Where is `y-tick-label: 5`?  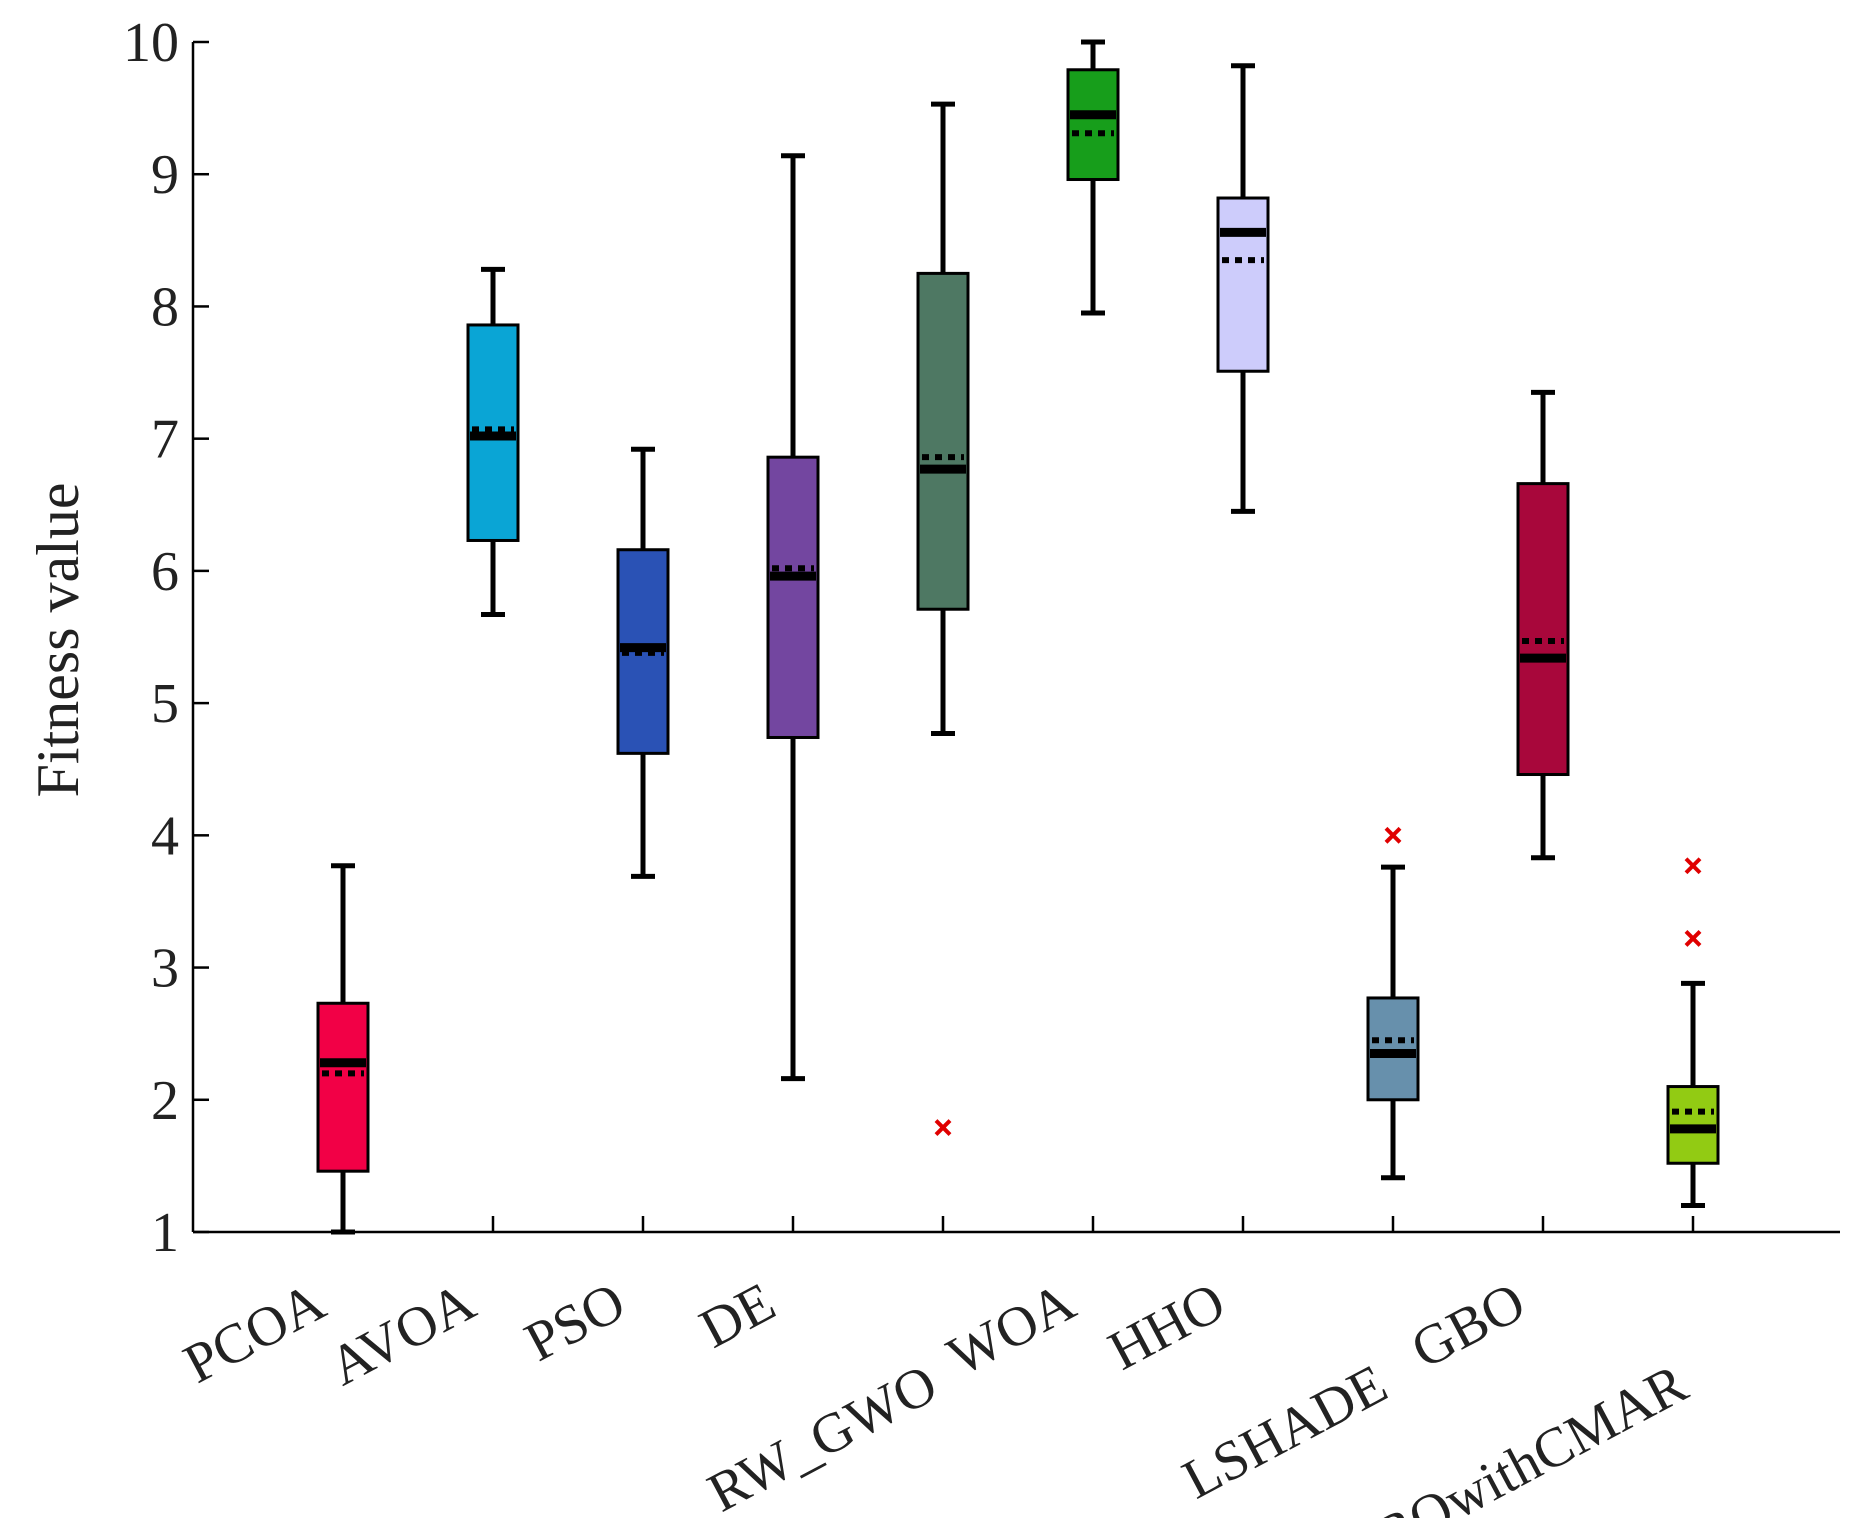
y-tick-label: 5 is located at coordinates (165, 704).